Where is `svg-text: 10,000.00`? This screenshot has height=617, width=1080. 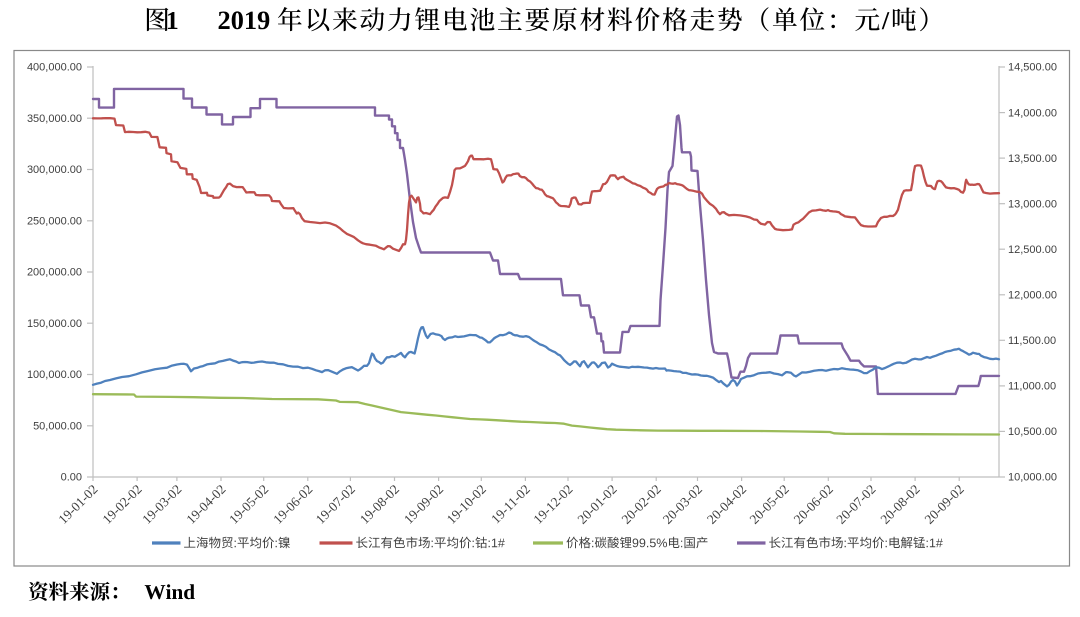
svg-text: 10,000.00 is located at coordinates (1032, 478).